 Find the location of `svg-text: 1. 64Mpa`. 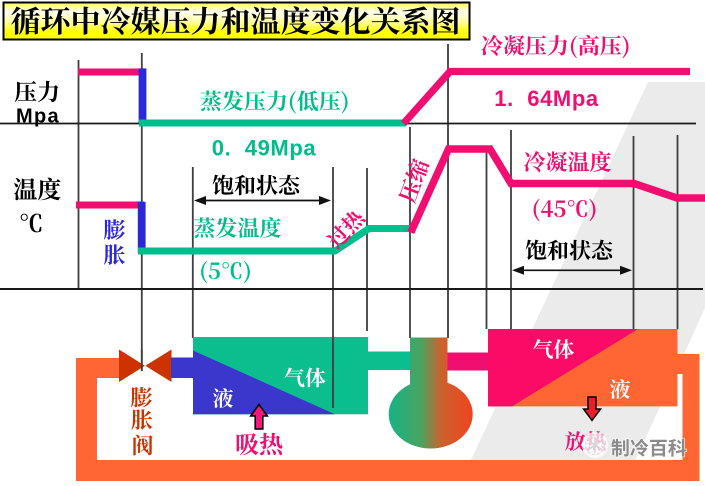

svg-text: 1. 64Mpa is located at coordinates (546, 98).